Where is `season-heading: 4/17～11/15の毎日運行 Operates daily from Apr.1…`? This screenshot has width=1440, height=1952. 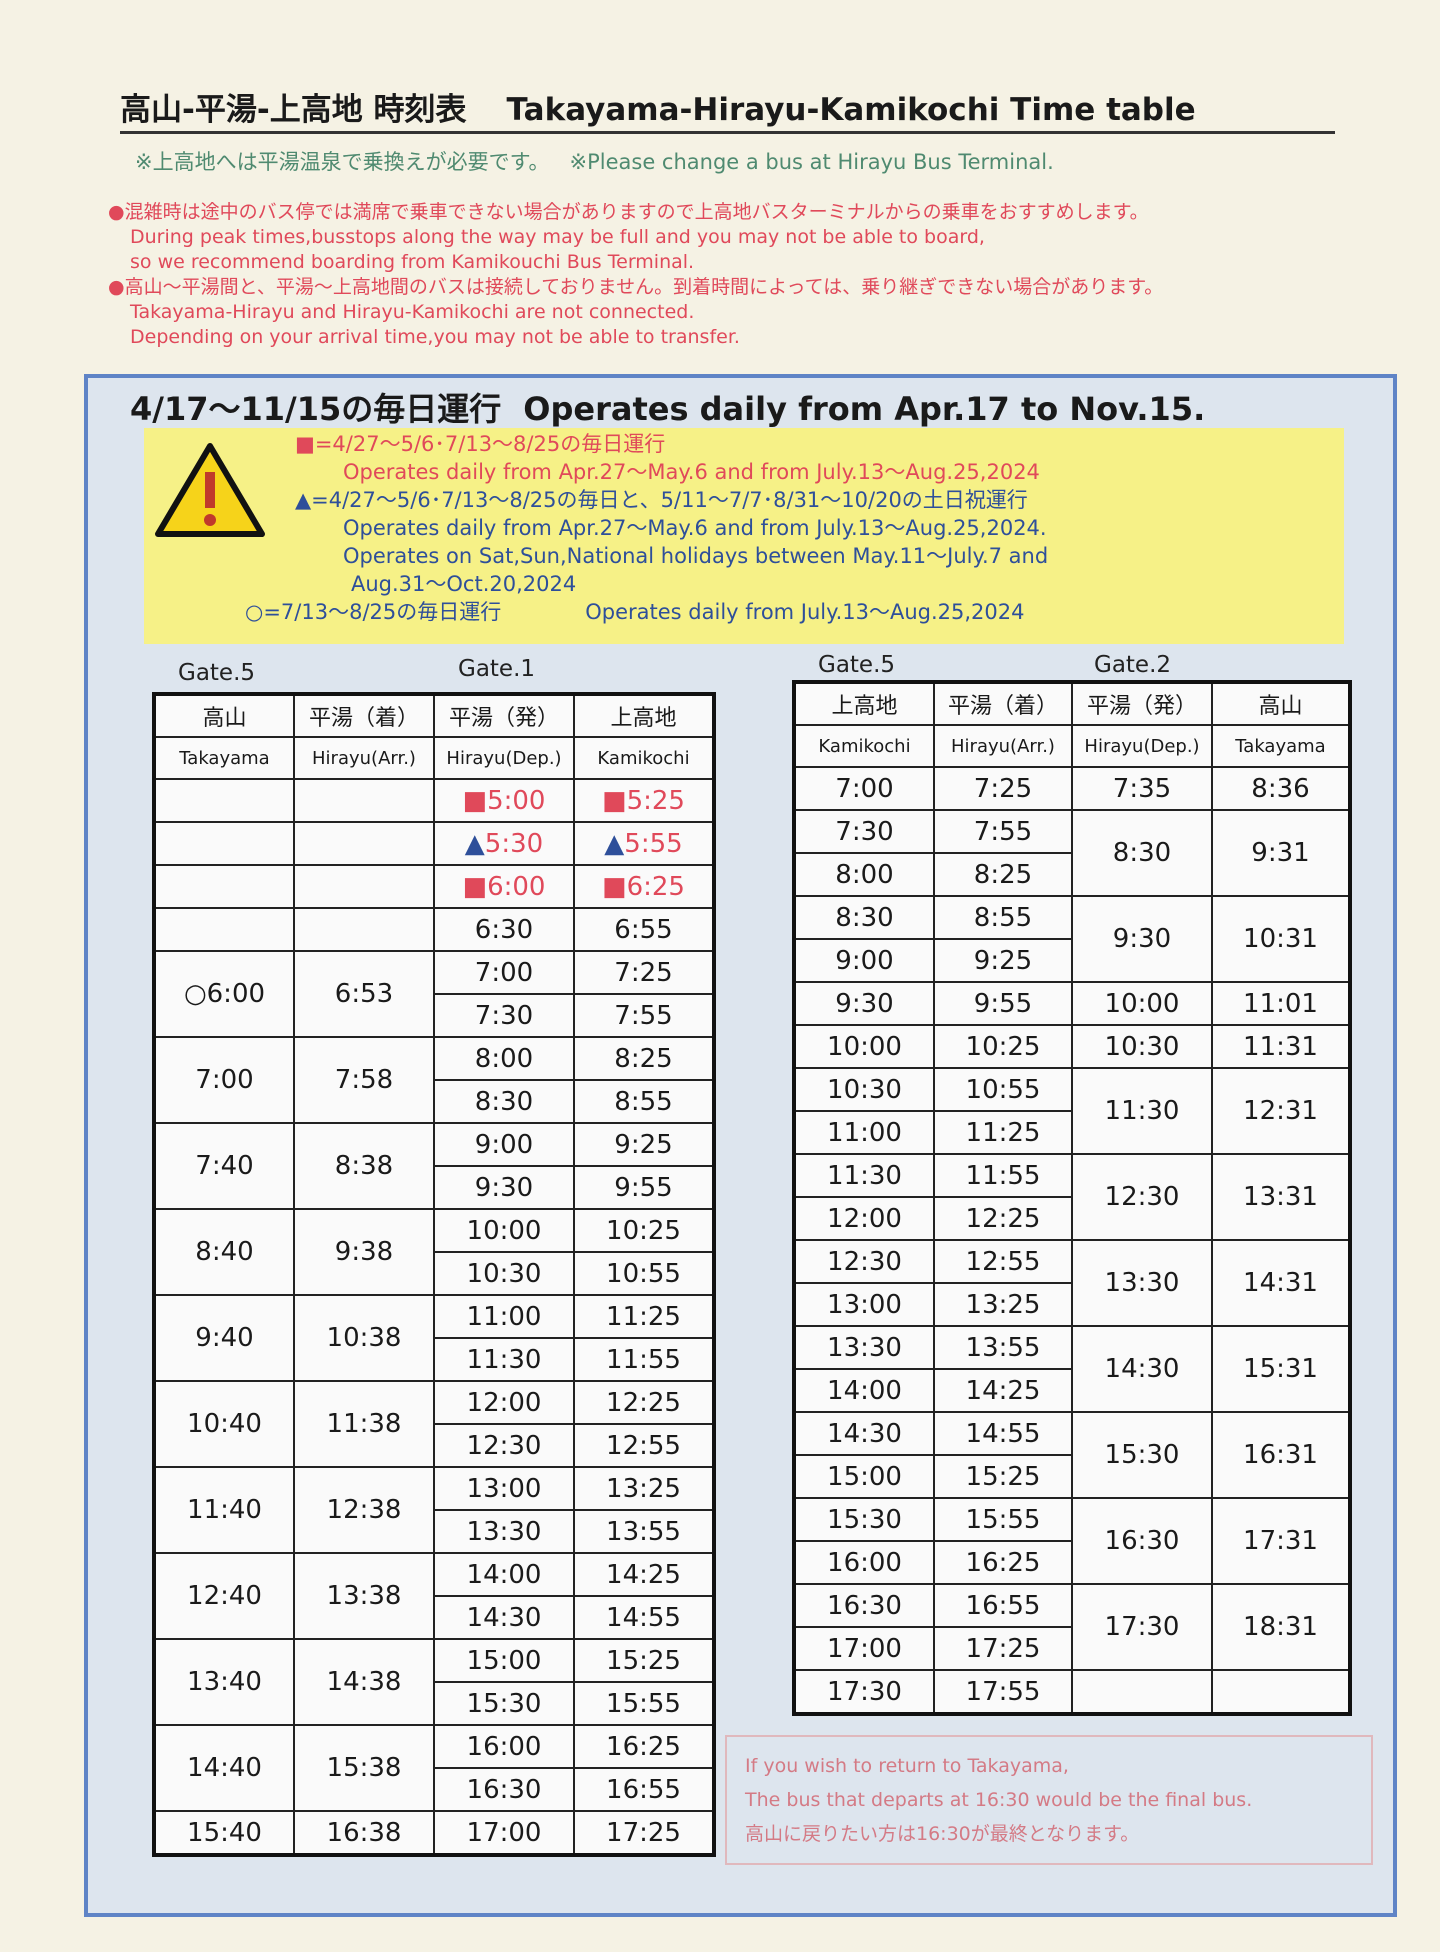 season-heading: 4/17～11/15の毎日運行 Operates daily from Apr.1… is located at coordinates (667, 407).